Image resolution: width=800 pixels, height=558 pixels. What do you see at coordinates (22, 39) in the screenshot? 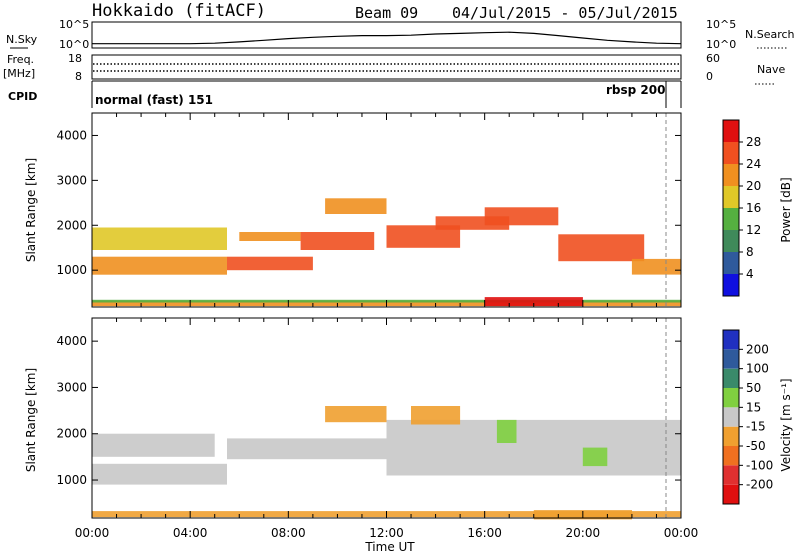
I see `sky-noise-left-label: N.Sky` at bounding box center [22, 39].